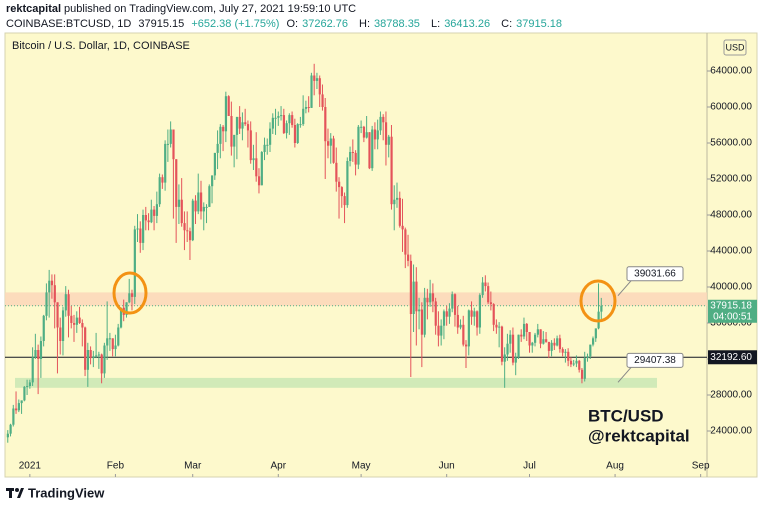 The height and width of the screenshot is (508, 768). I want to click on author: rektcapital, so click(34, 9).